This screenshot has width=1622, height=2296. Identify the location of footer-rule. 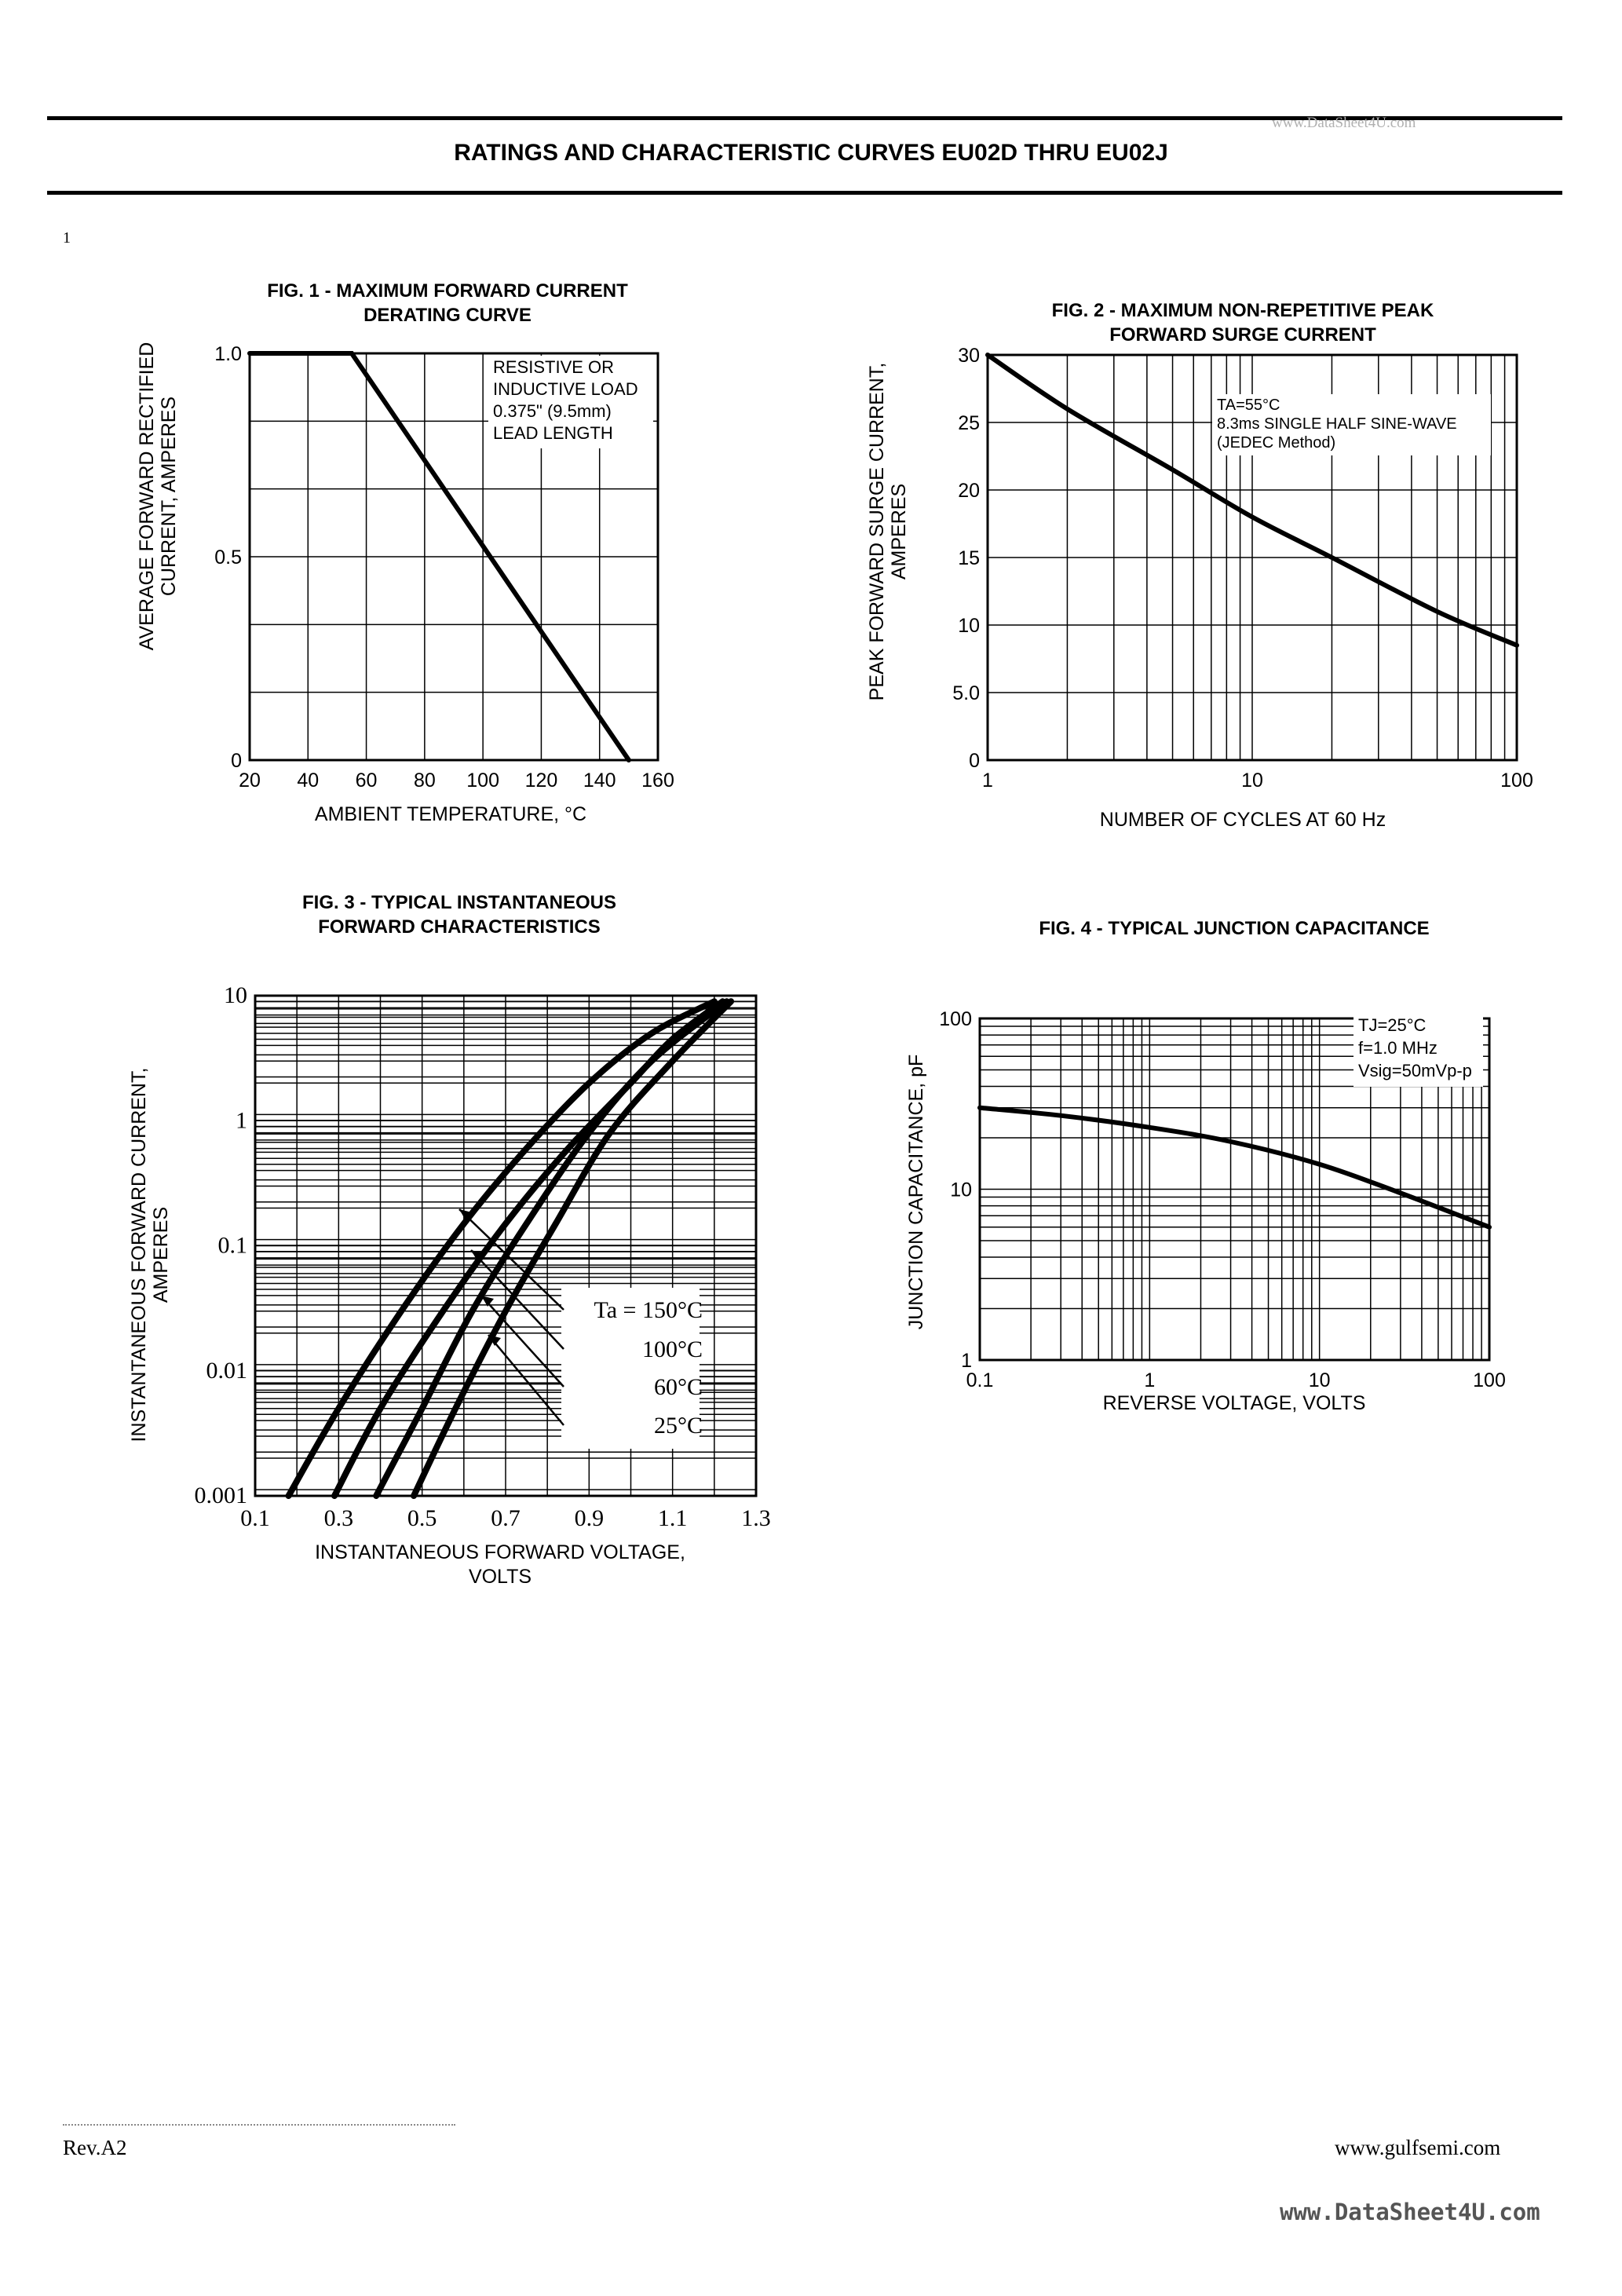
(259, 2125).